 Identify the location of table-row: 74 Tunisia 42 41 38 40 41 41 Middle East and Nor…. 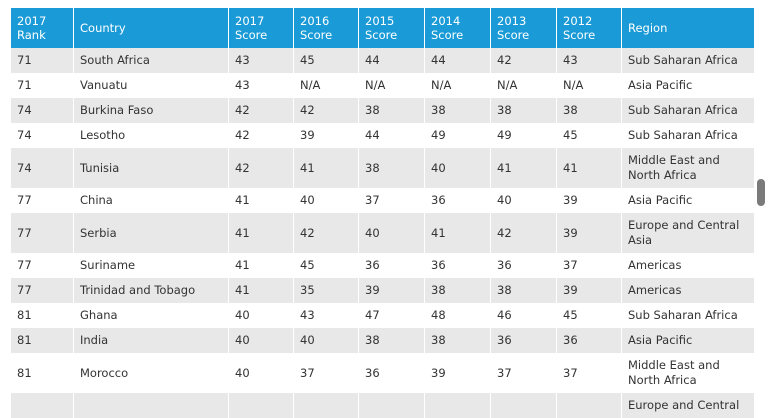
(382, 168).